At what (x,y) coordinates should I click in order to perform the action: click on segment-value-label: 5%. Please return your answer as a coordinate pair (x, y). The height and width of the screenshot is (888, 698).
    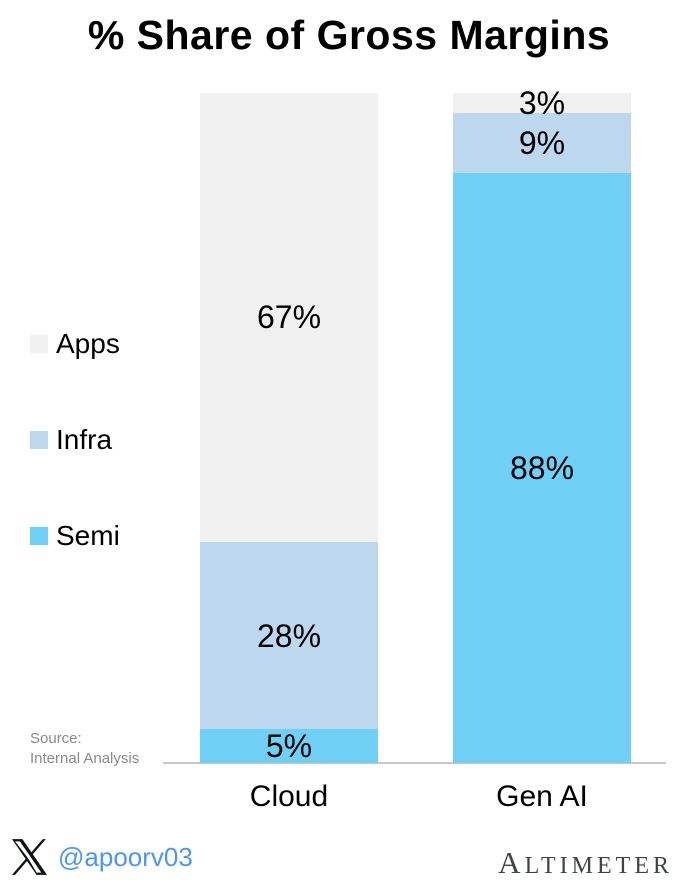
    Looking at the image, I should click on (289, 746).